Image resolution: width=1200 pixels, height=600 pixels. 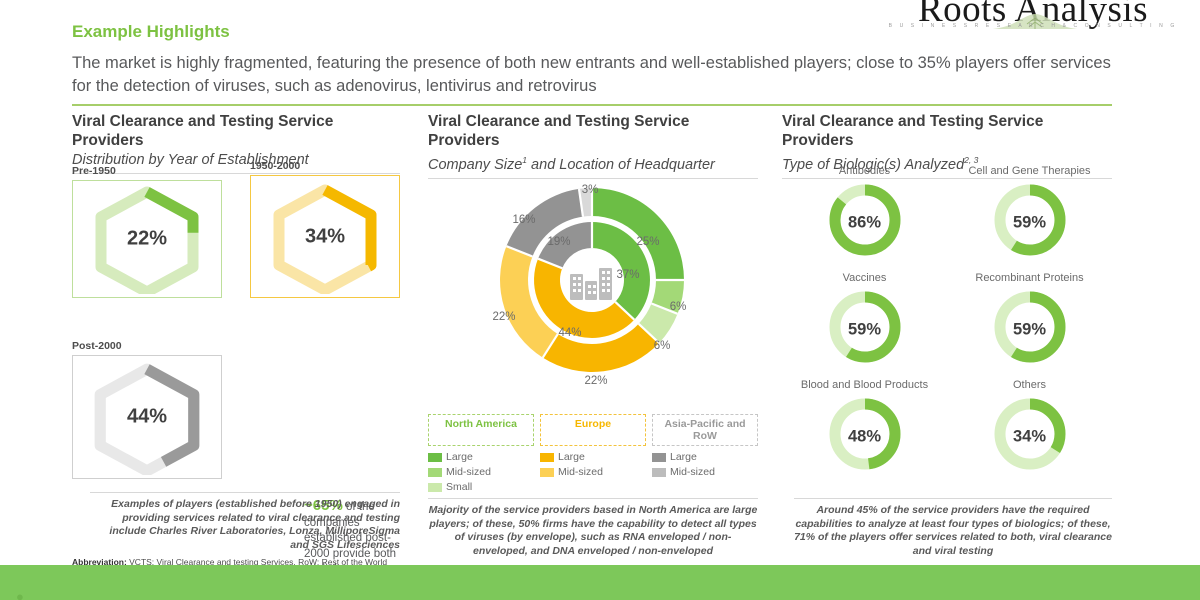 I want to click on gauge-1950-2000: 1950-2000 34%, so click(x=325, y=229).